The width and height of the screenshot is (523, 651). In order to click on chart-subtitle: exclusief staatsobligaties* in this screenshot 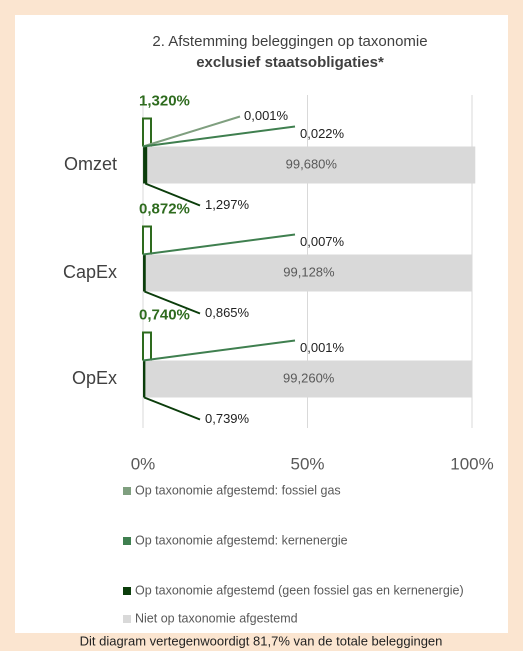, I will do `click(290, 62)`.